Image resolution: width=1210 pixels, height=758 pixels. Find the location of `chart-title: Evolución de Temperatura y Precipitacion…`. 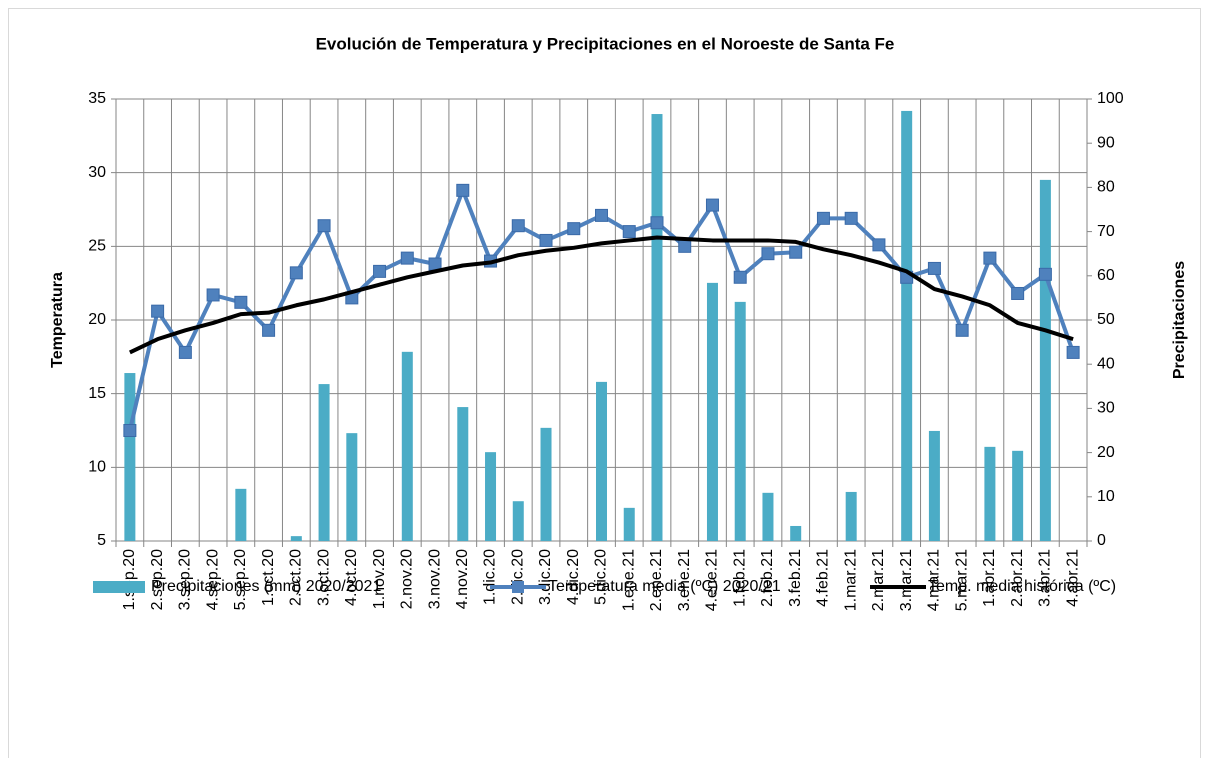

chart-title: Evolución de Temperatura y Precipitacion… is located at coordinates (605, 43).